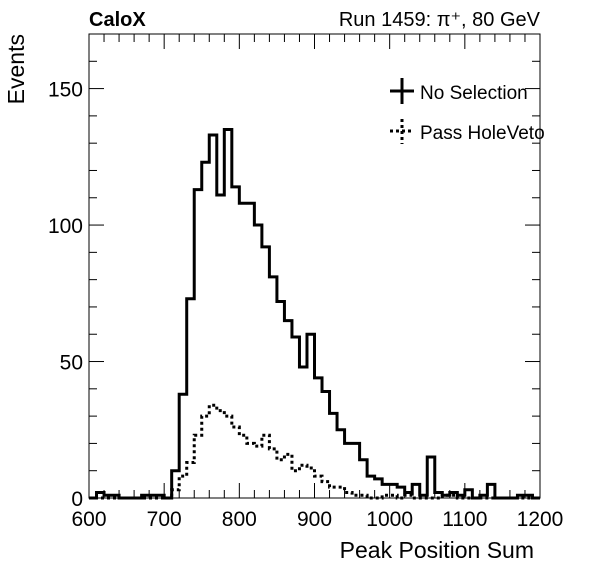 This screenshot has height=572, width=596. I want to click on x-tick-label: 700, so click(164, 519).